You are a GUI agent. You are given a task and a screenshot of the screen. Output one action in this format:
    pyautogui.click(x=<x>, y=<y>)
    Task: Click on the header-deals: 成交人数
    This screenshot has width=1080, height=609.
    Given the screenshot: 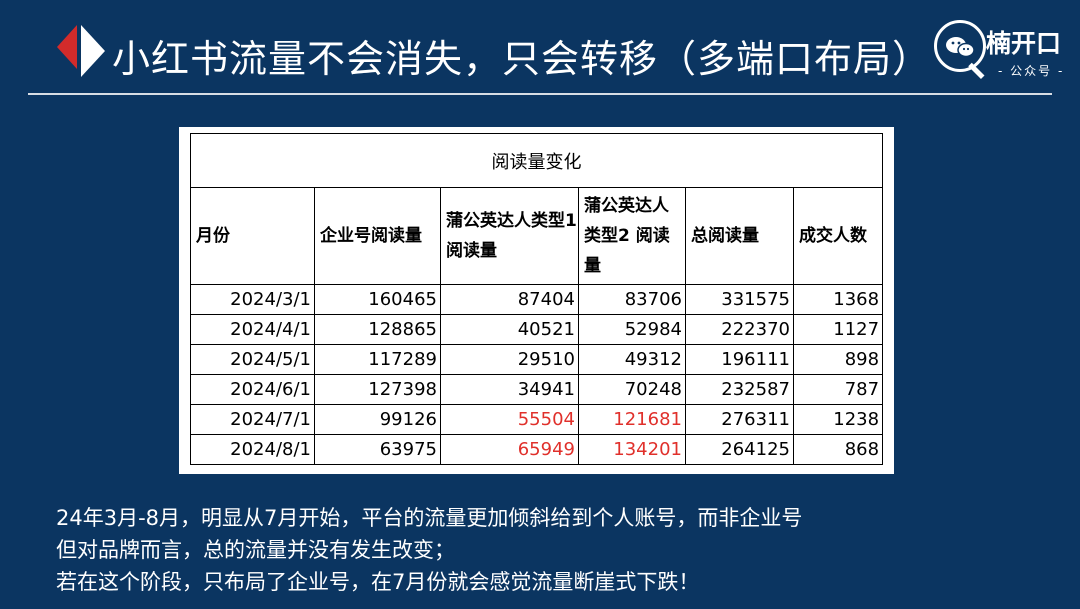 What is the action you would take?
    pyautogui.click(x=838, y=236)
    